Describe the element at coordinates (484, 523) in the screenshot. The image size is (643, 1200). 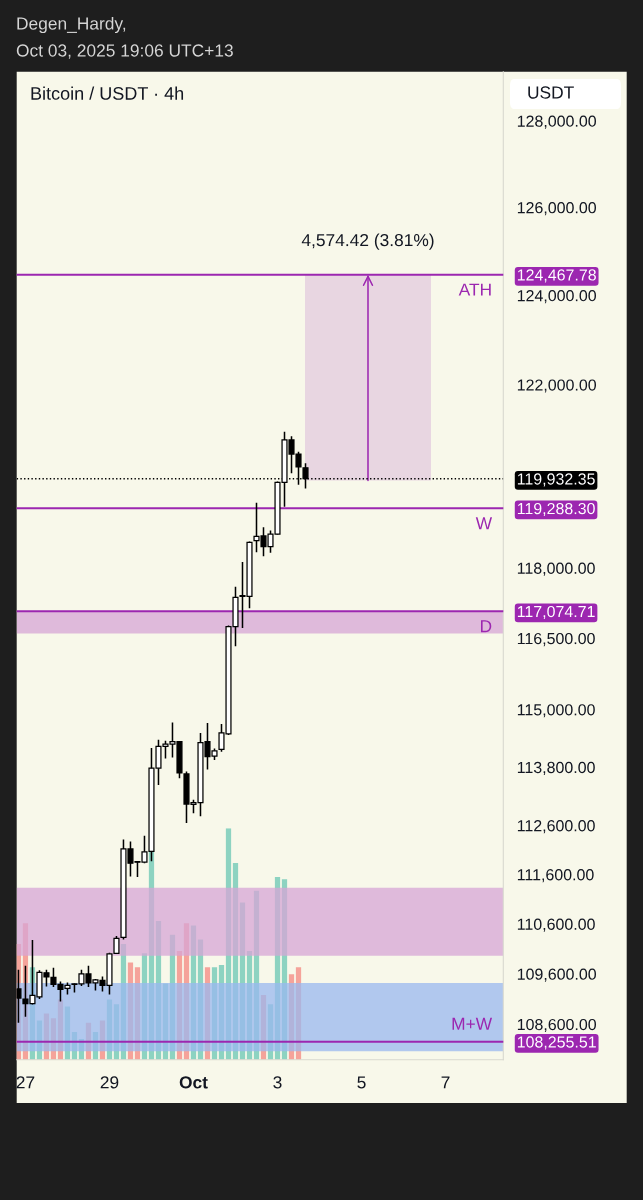
I see `ref-line-label: W` at that location.